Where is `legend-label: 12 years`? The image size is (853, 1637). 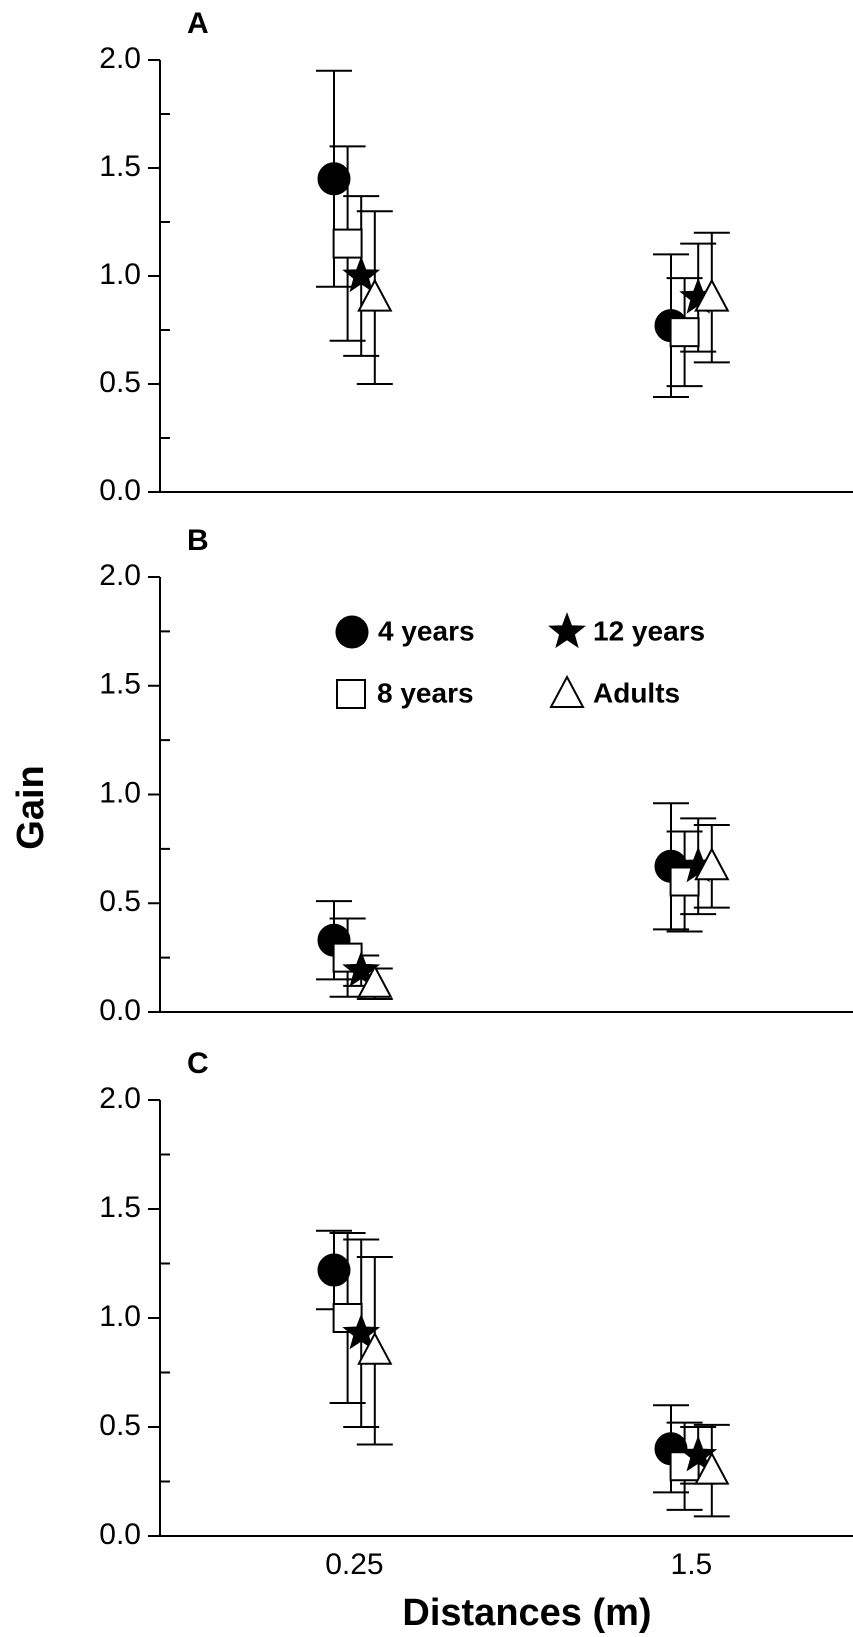 legend-label: 12 years is located at coordinates (649, 630).